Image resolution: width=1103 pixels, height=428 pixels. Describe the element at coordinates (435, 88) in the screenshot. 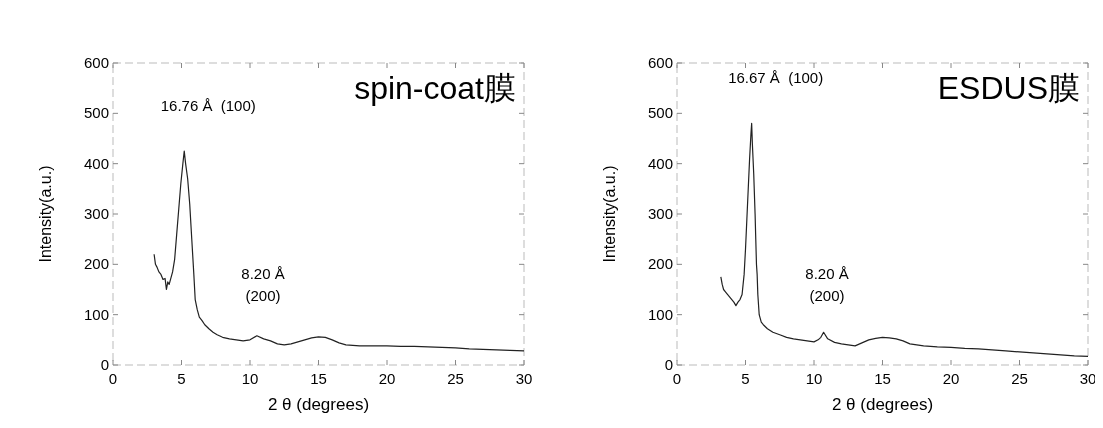

I see `chart-title: spin-coat膜` at that location.